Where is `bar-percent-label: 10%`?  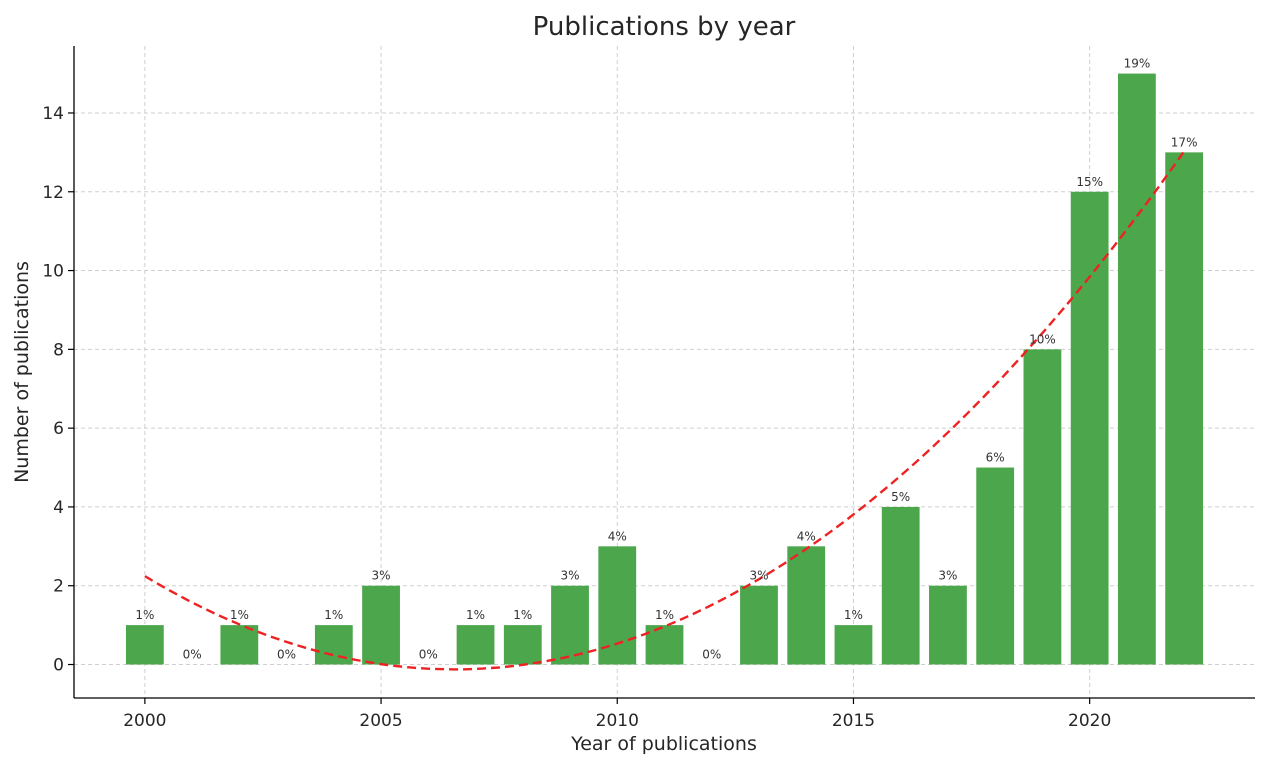
bar-percent-label: 10% is located at coordinates (1042, 339).